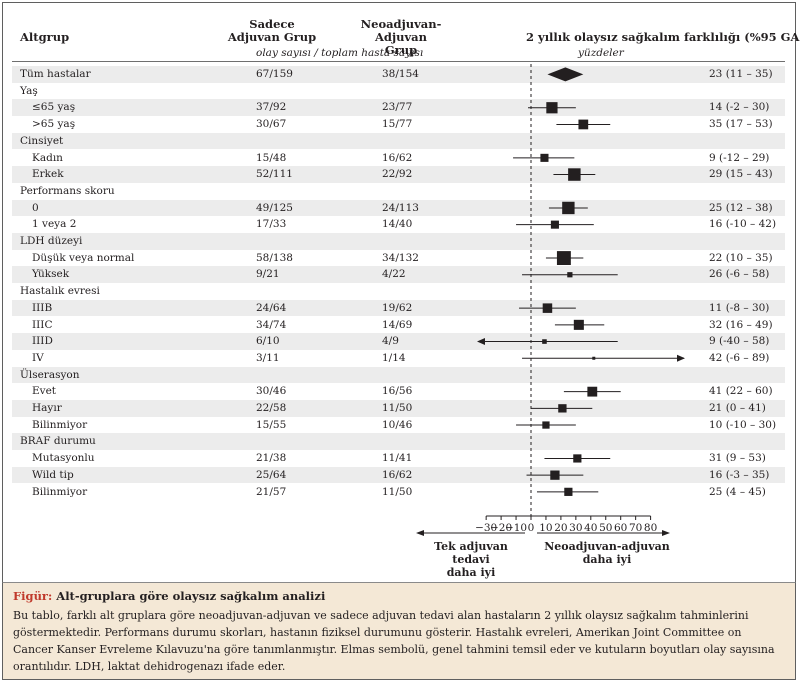 This screenshot has width=800, height=684. Describe the element at coordinates (420, 533) in the screenshot. I see `favors-left-arrowhead` at that location.